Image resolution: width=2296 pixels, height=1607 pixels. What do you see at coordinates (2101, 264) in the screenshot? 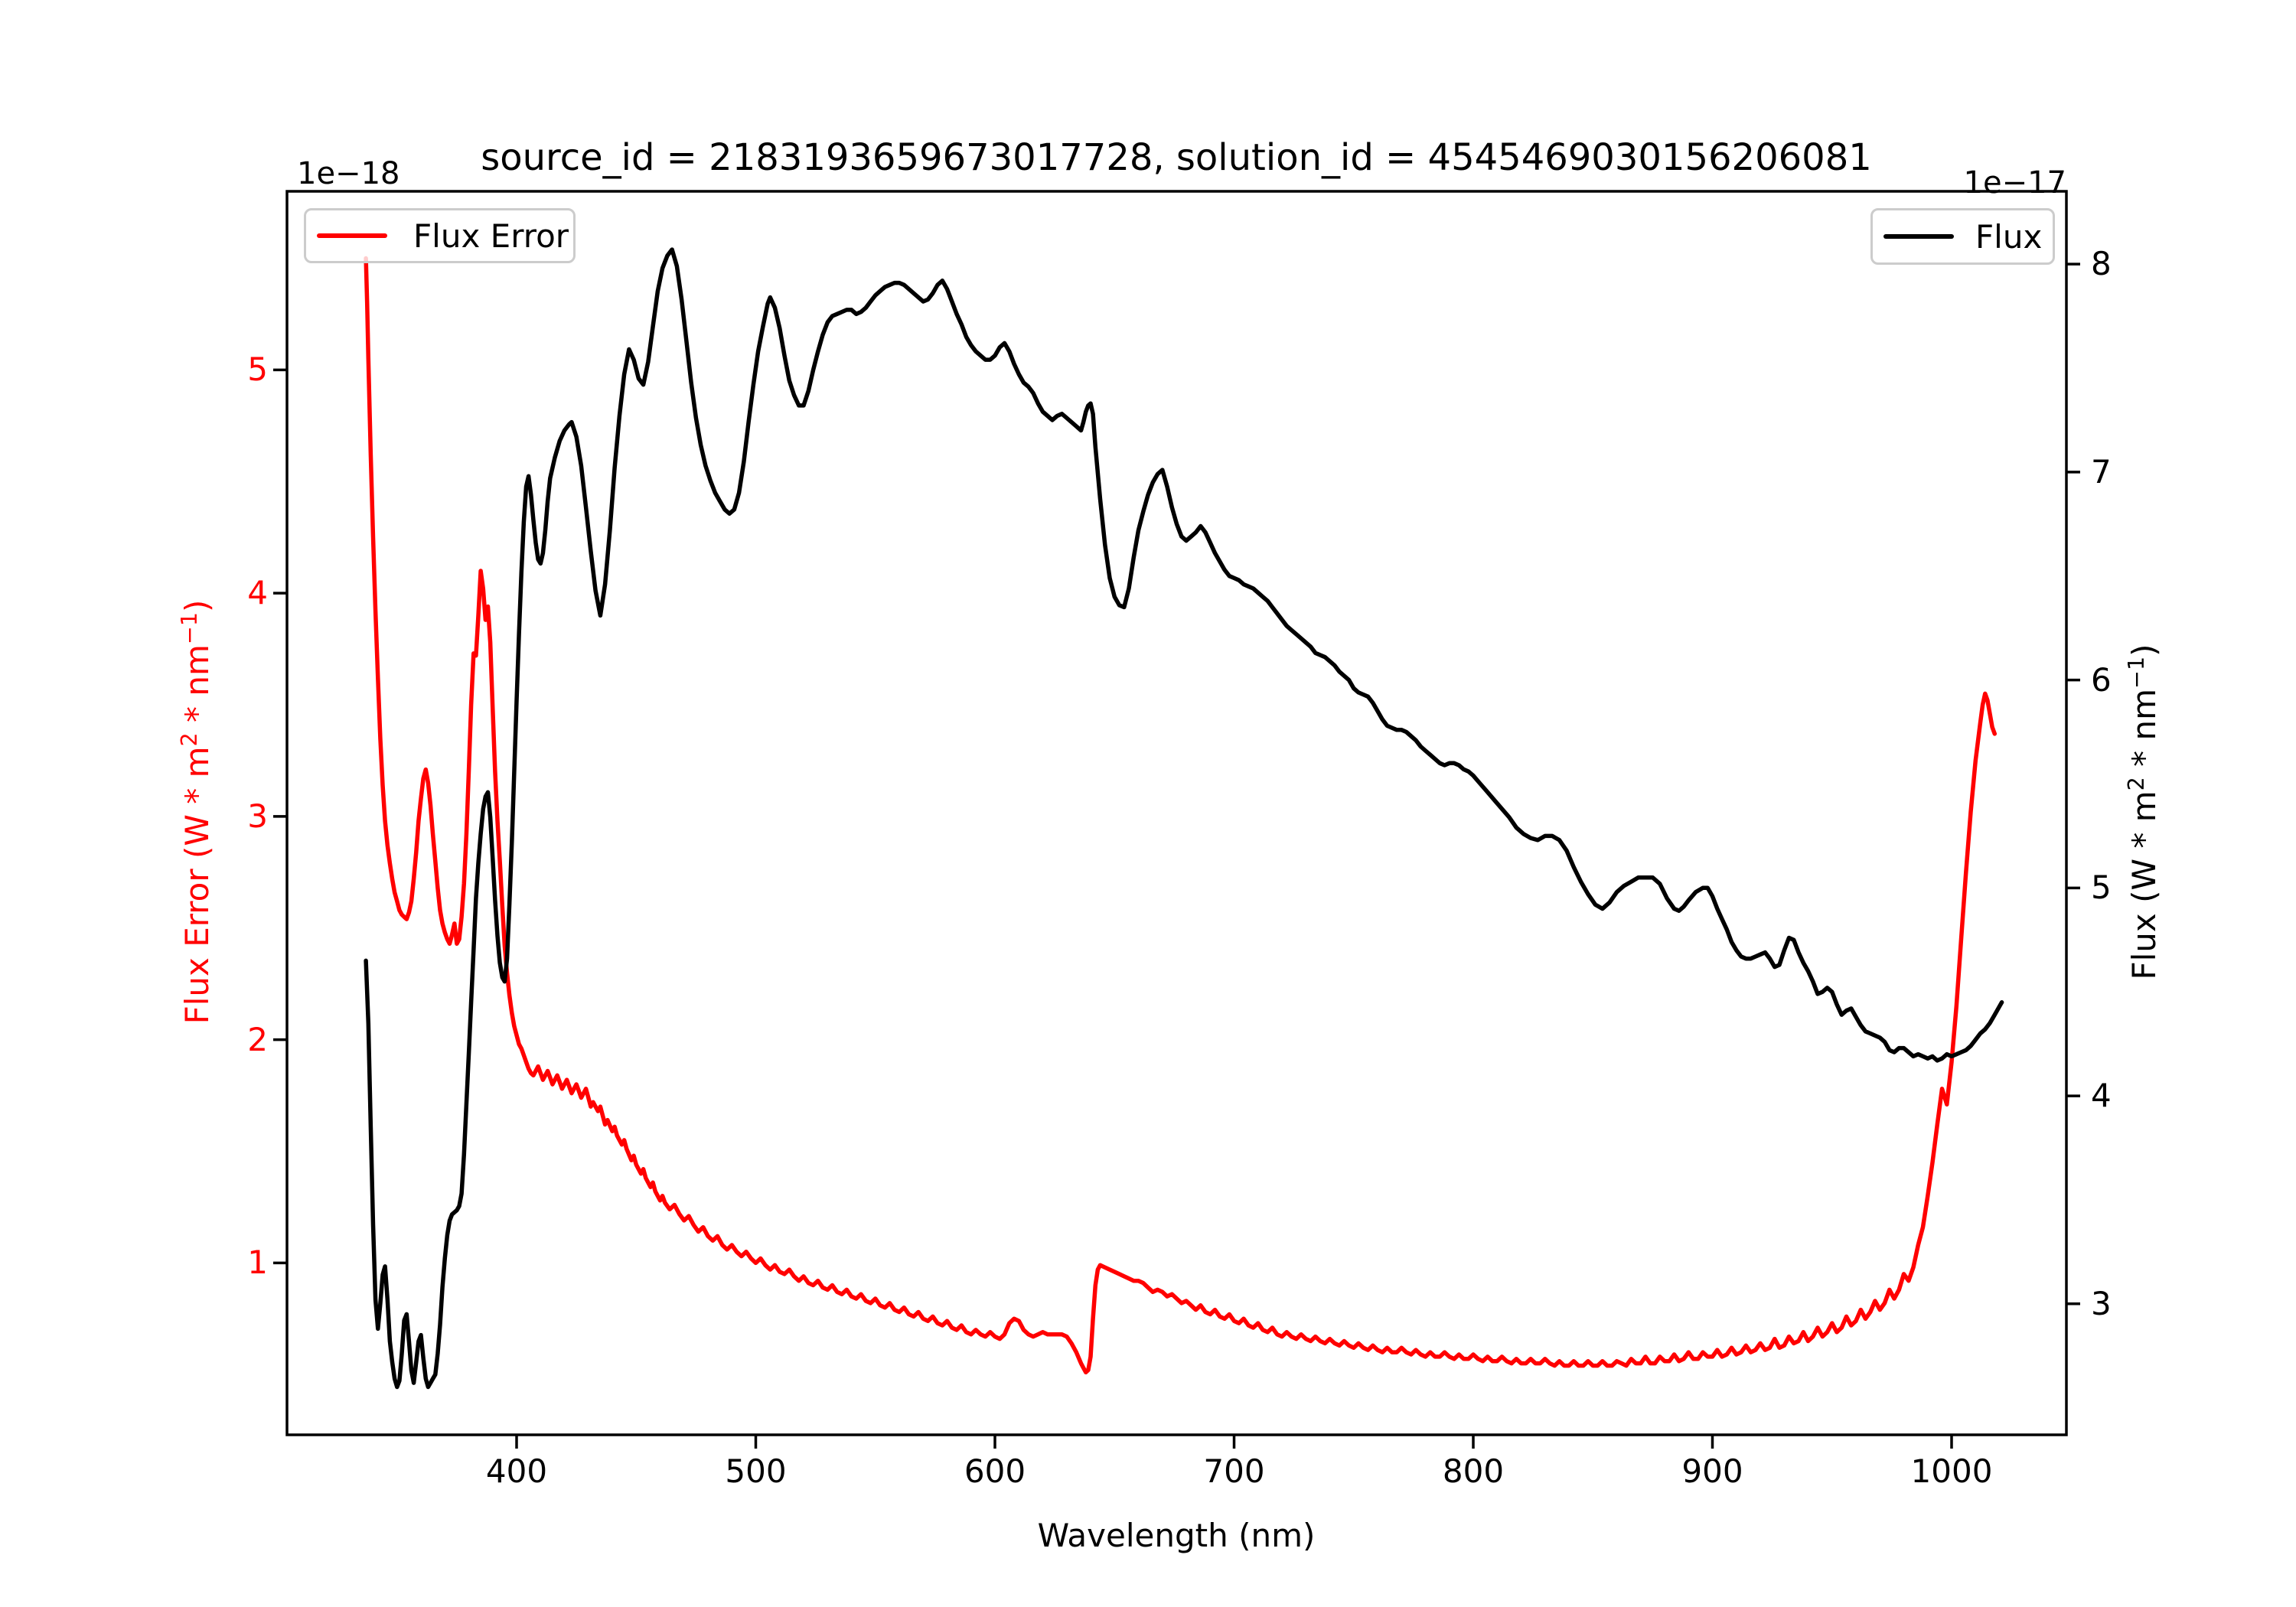
I see `right-y-tick-label-8: 8` at bounding box center [2101, 264].